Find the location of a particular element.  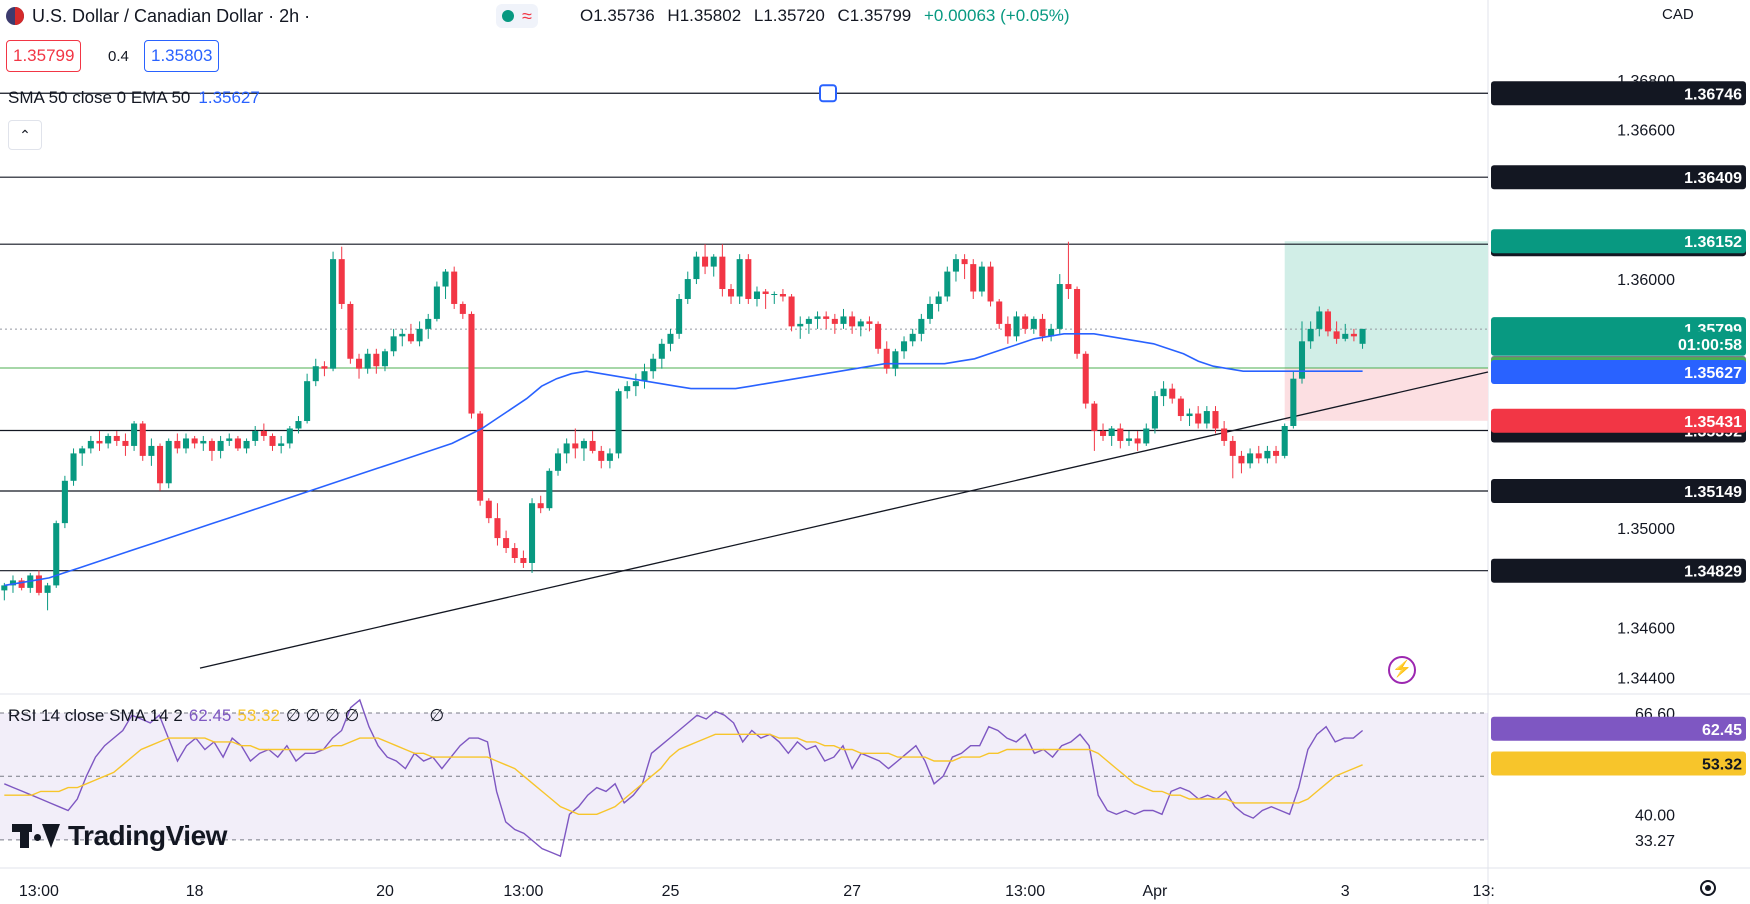

tradingview-logo: TradingView is located at coordinates (119, 836).